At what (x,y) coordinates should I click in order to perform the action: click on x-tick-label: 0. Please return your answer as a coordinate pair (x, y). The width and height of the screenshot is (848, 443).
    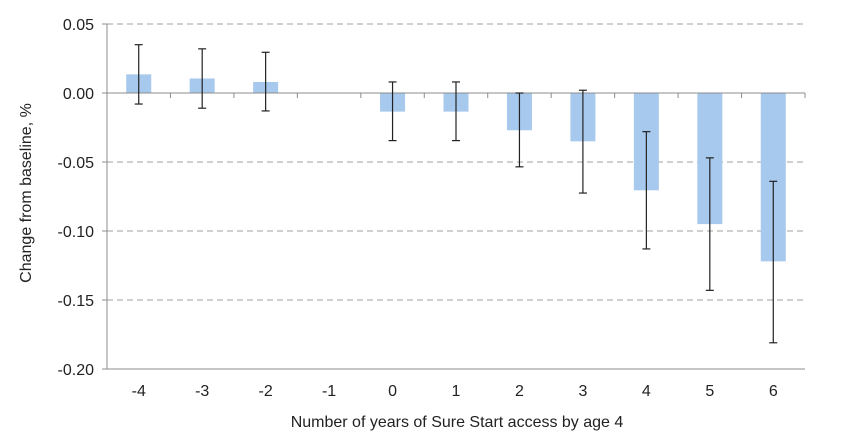
    Looking at the image, I should click on (392, 391).